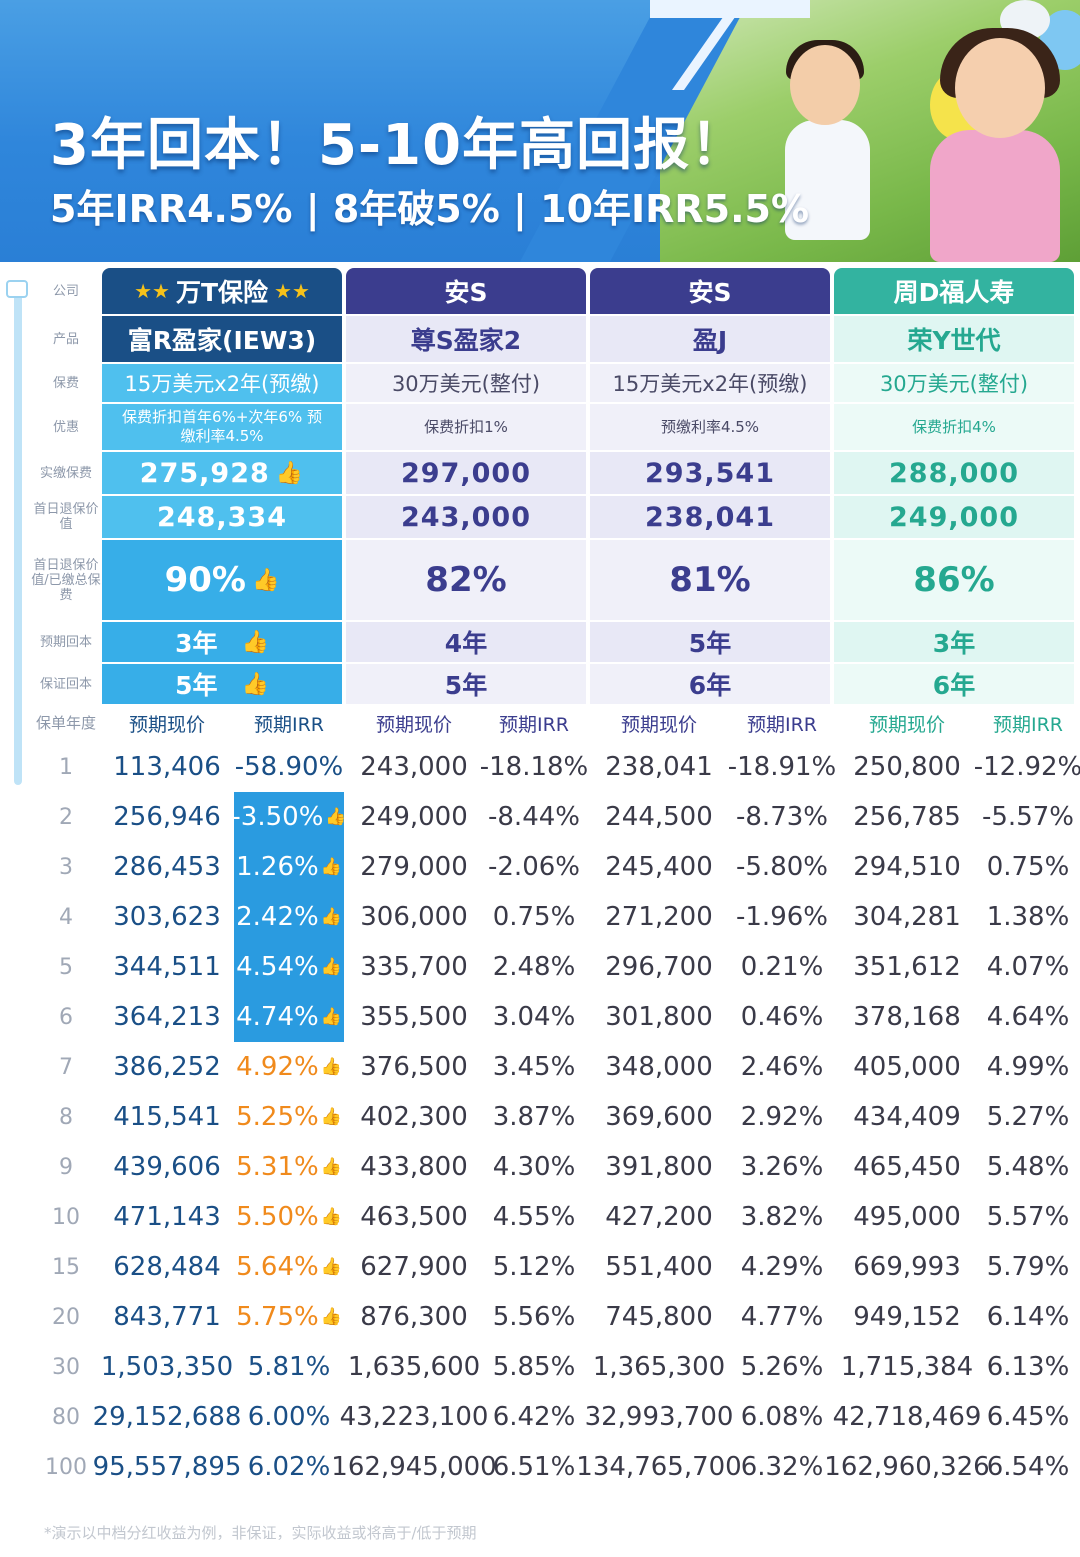 This screenshot has height=1557, width=1080. Describe the element at coordinates (288, 724) in the screenshot. I see `irr-header: 预期IRR` at that location.